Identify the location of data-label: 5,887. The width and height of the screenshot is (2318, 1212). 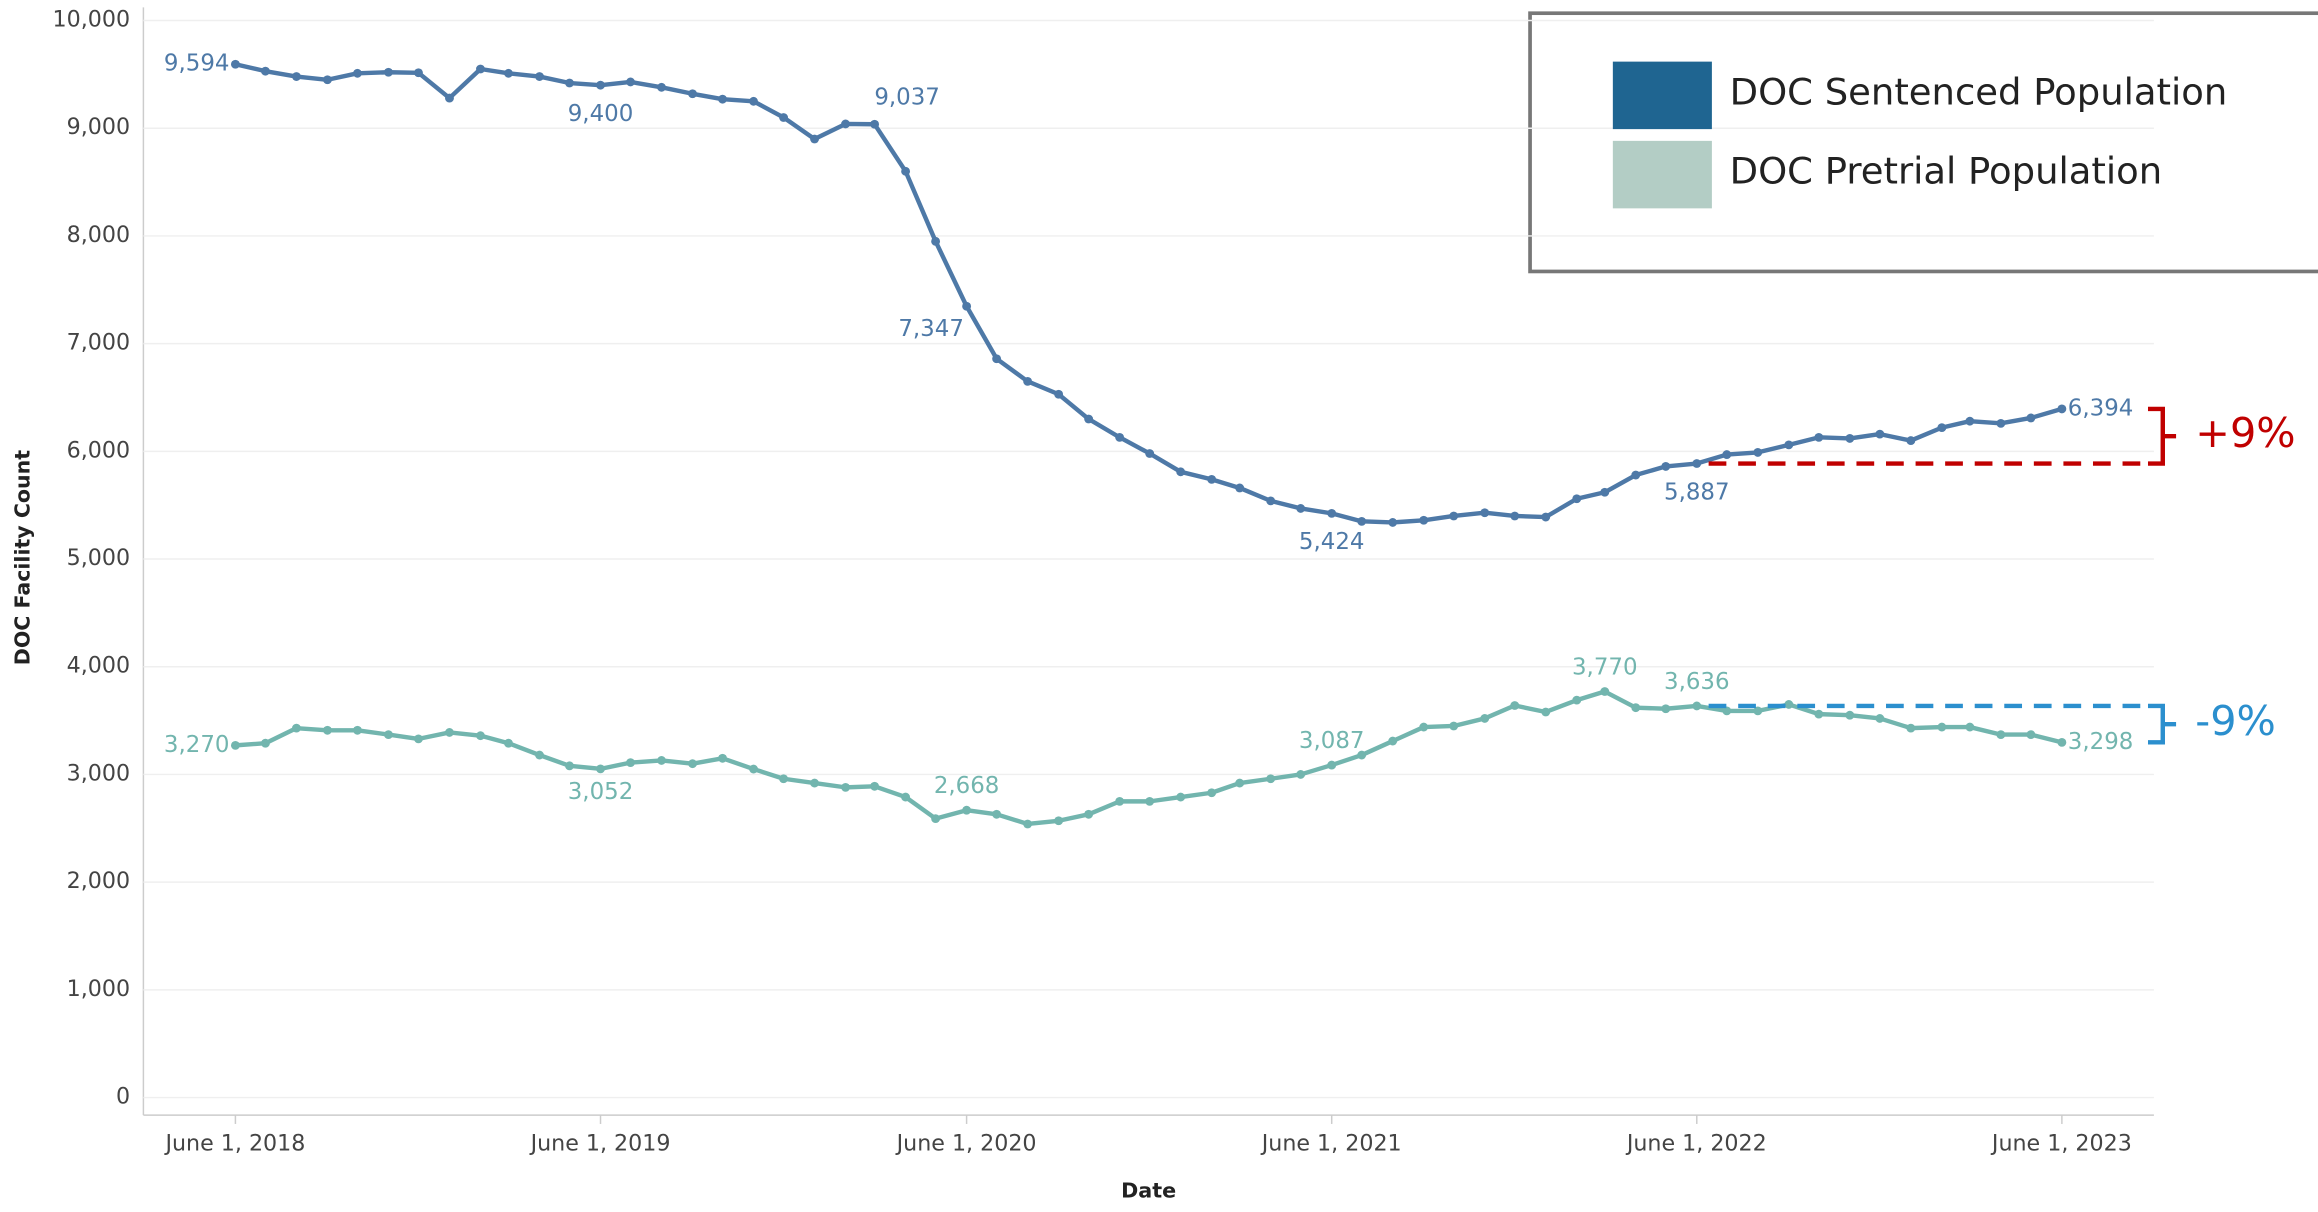
(1697, 492).